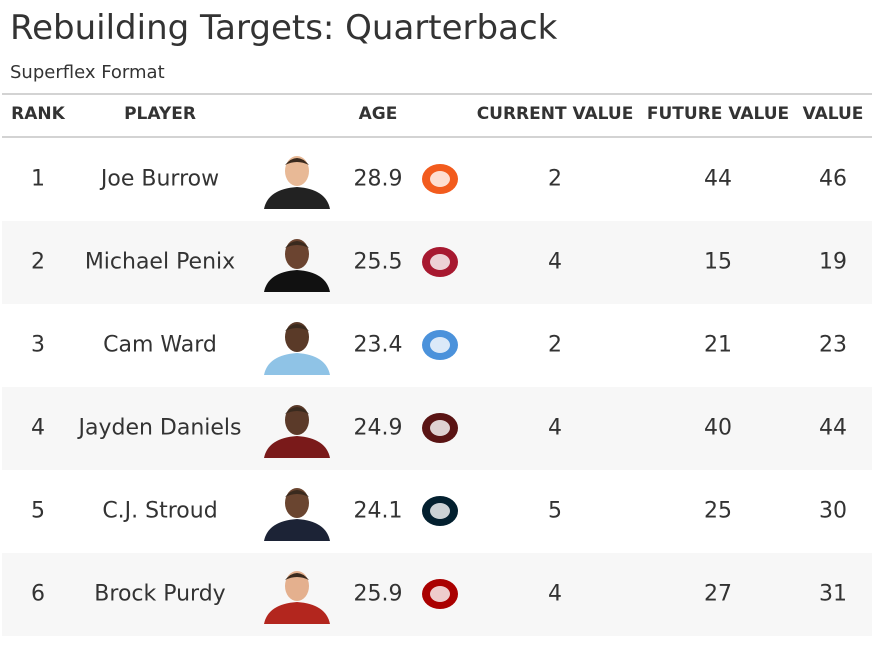 Image resolution: width=885 pixels, height=650 pixels. What do you see at coordinates (160, 594) in the screenshot?
I see `table-cell: Brock Purdy` at bounding box center [160, 594].